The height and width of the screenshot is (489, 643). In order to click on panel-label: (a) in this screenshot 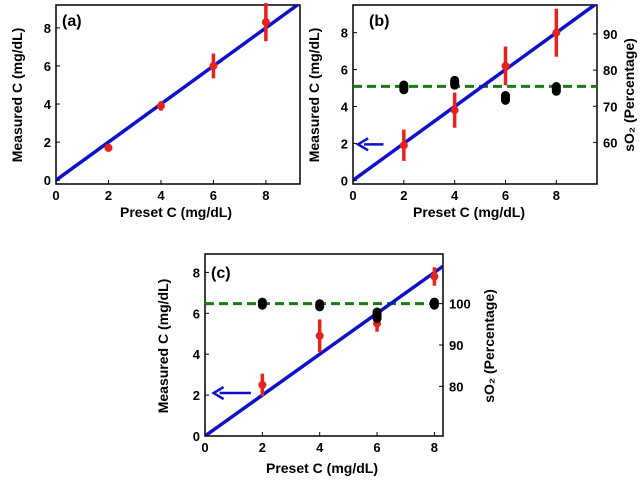, I will do `click(72, 21)`.